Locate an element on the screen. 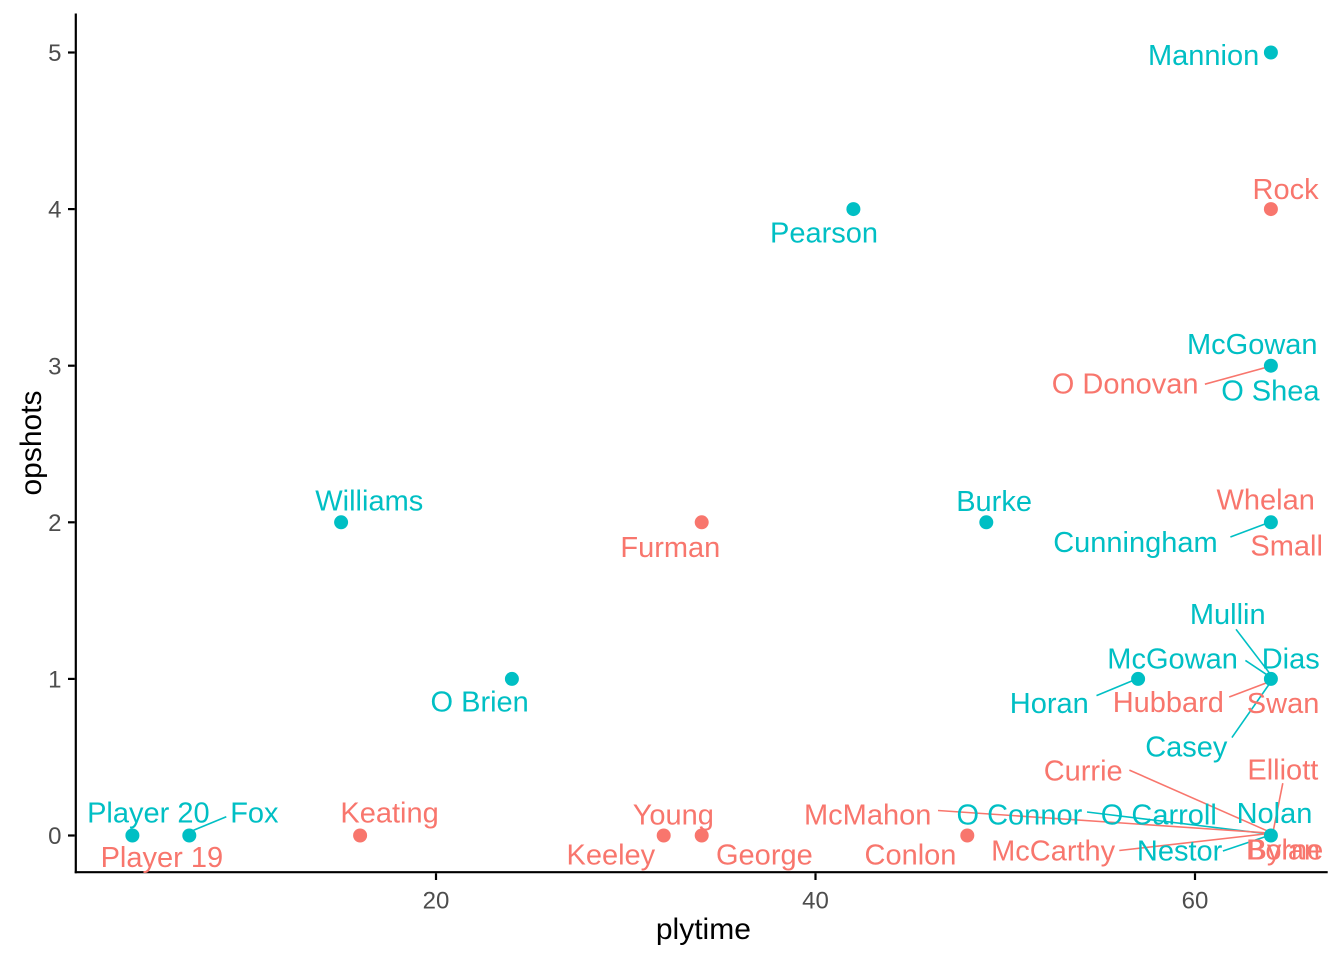  svg-text: 3 is located at coordinates (54, 366).